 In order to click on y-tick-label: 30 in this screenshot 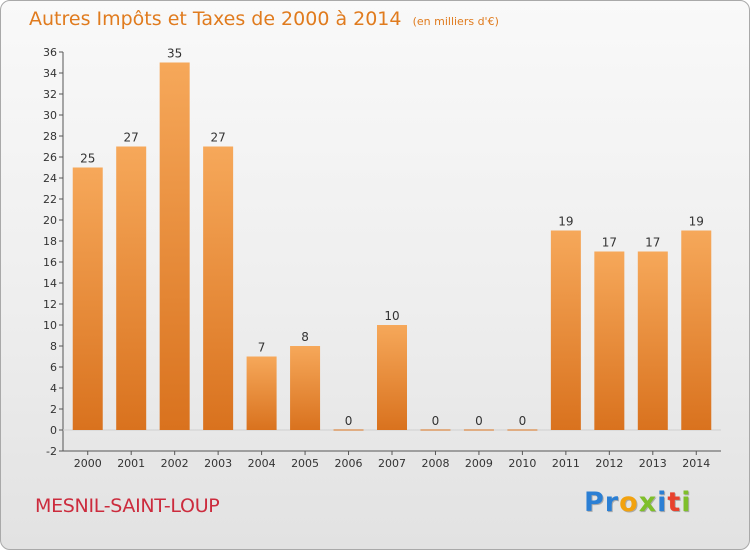, I will do `click(50, 115)`.